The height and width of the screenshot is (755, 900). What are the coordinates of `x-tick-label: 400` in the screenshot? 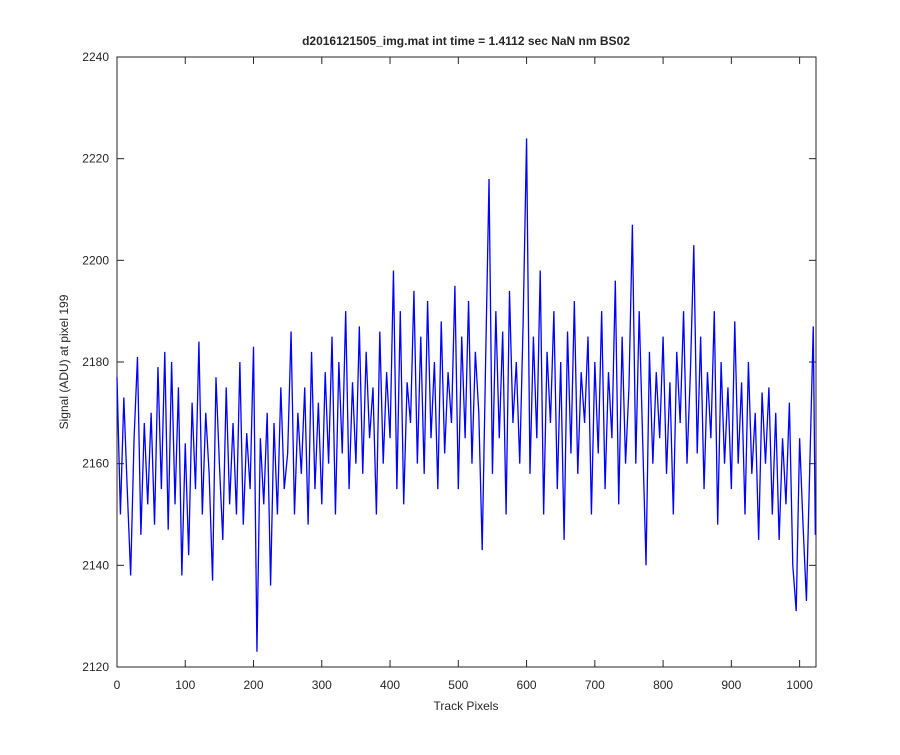 It's located at (390, 685).